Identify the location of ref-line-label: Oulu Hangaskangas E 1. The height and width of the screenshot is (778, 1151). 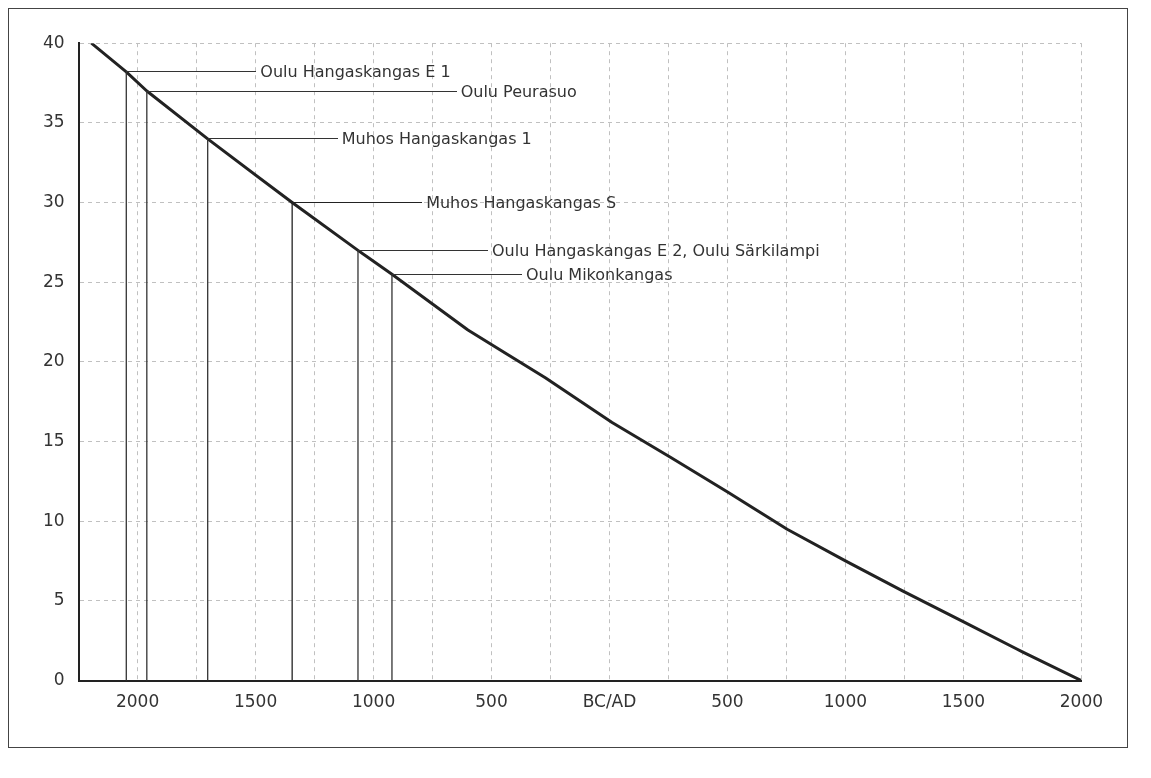
(355, 72).